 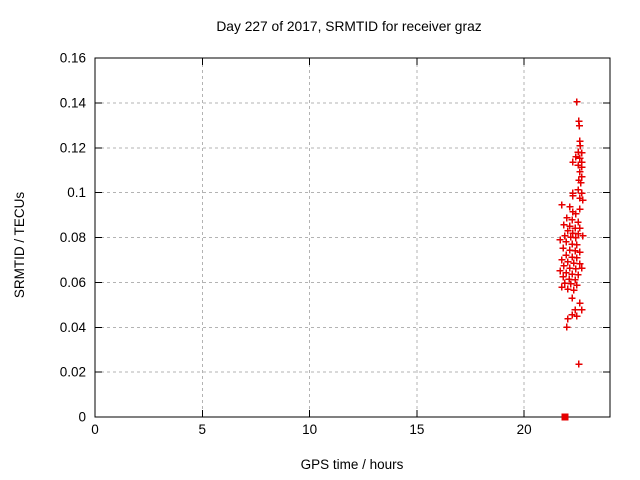 What do you see at coordinates (73, 327) in the screenshot?
I see `y-tick-label: 0.04` at bounding box center [73, 327].